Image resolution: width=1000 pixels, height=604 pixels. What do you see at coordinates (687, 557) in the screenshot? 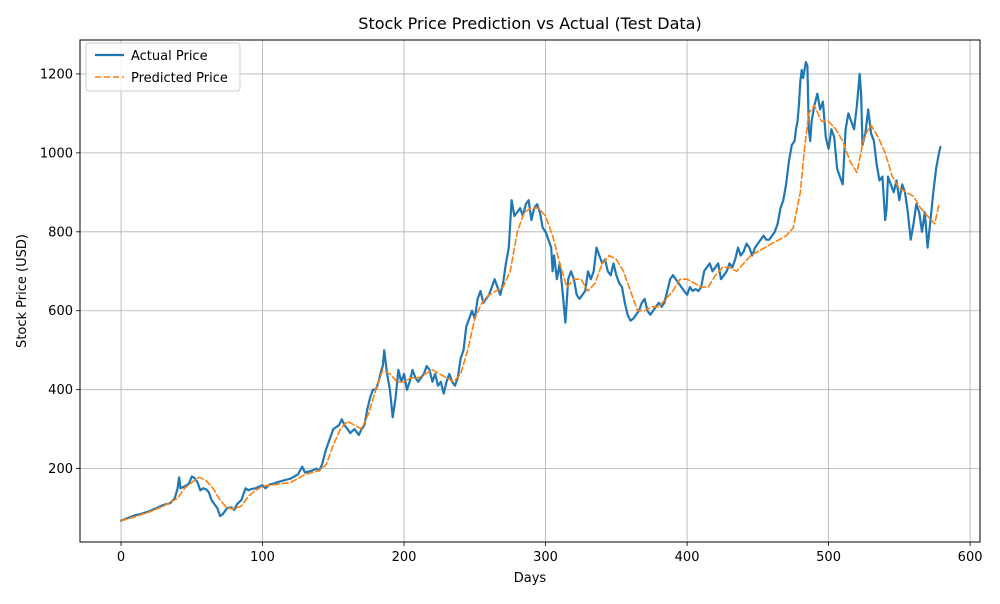
I see `x-tick-label: 400` at bounding box center [687, 557].